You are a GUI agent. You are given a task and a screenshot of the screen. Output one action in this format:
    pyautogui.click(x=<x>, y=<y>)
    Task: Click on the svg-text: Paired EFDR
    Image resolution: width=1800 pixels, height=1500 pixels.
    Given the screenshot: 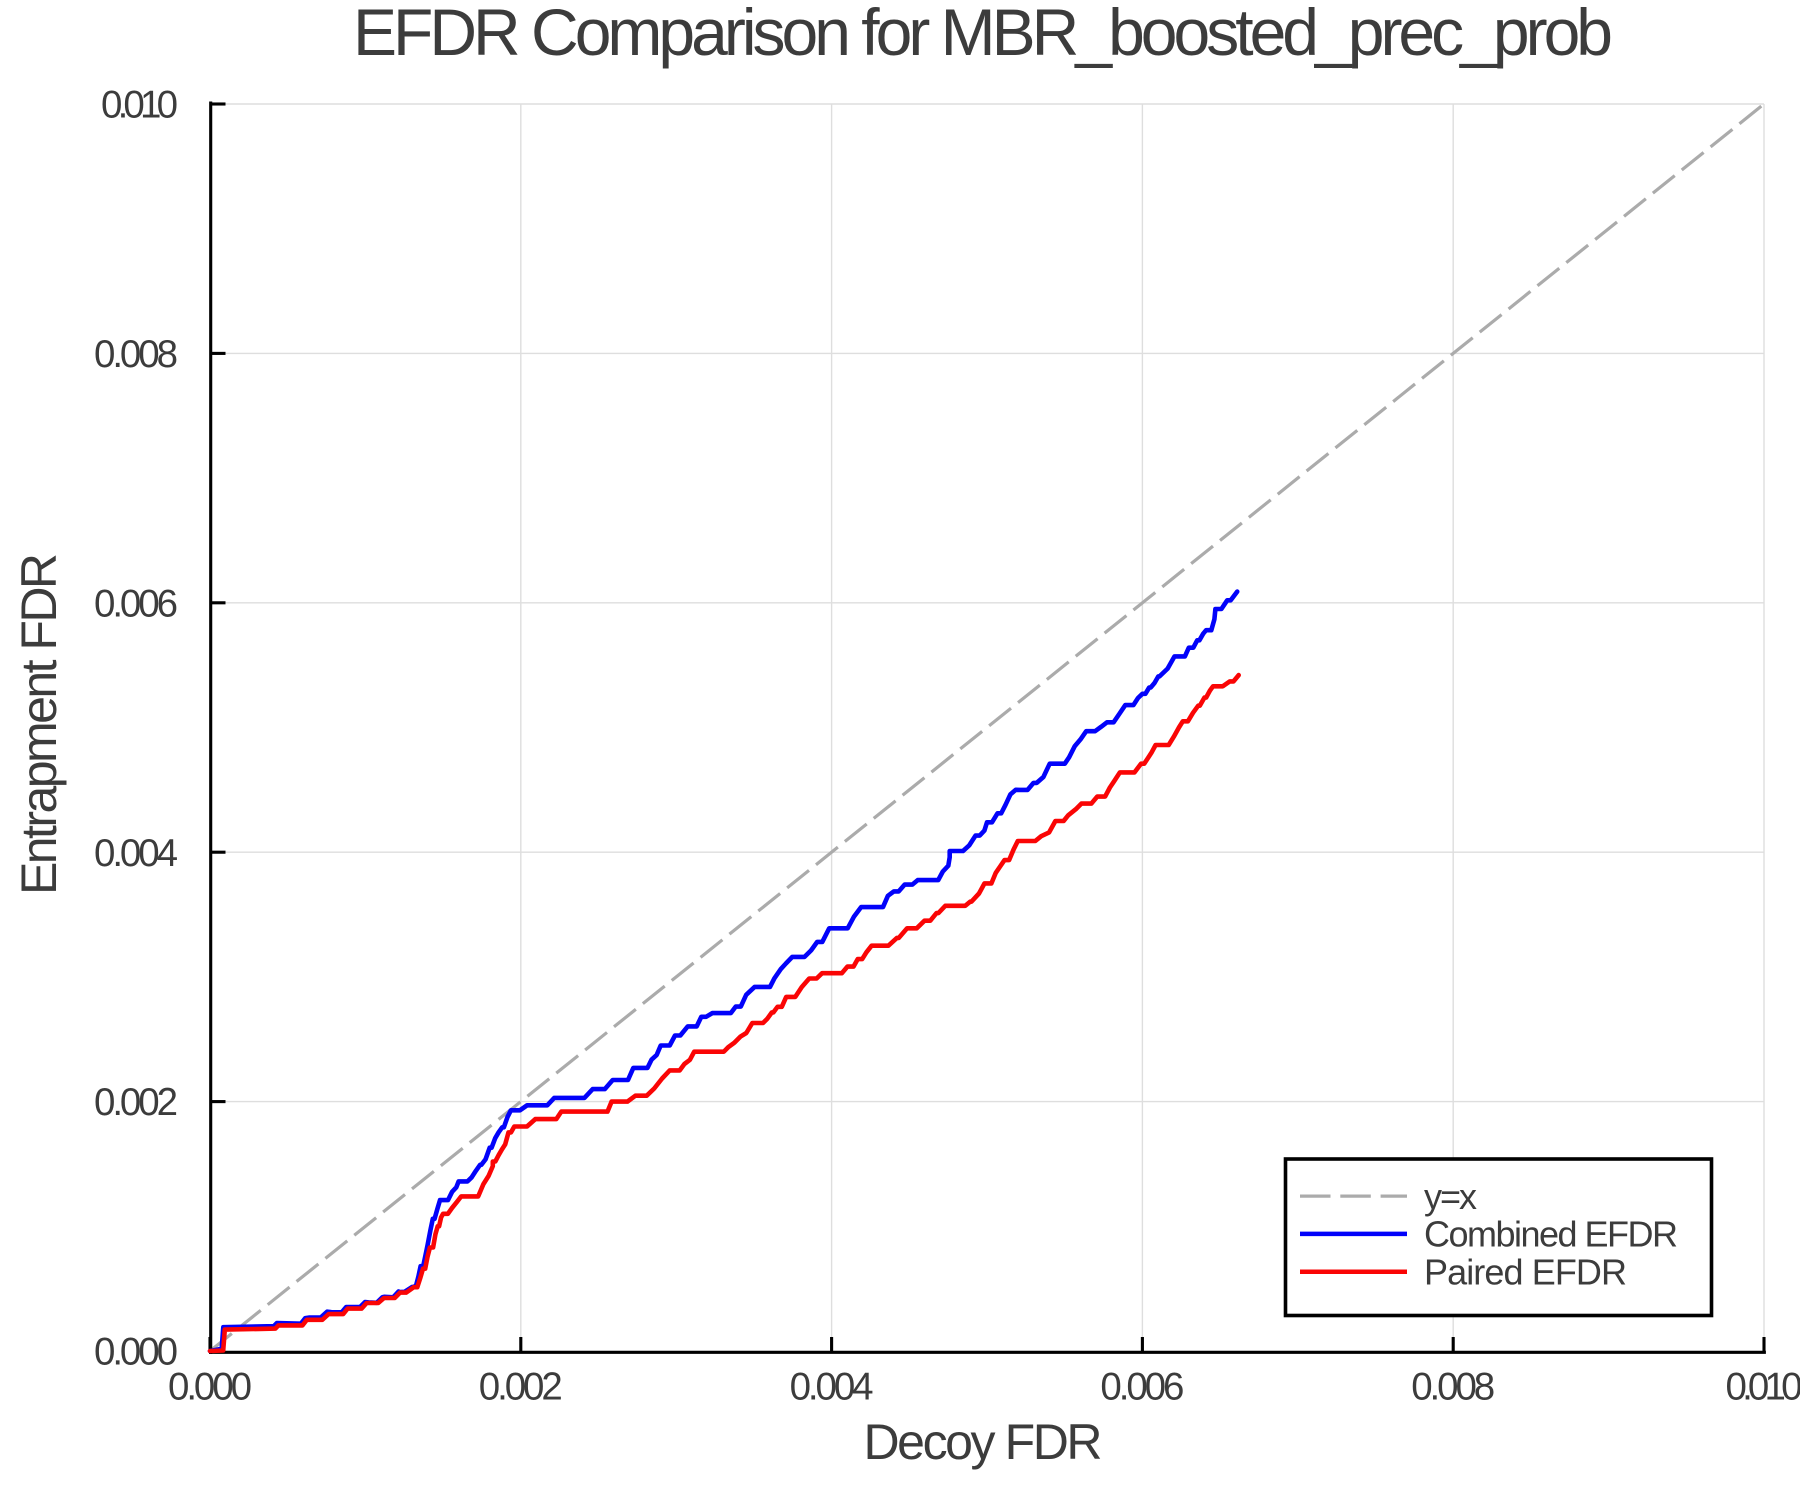 What is the action you would take?
    pyautogui.click(x=1525, y=1271)
    